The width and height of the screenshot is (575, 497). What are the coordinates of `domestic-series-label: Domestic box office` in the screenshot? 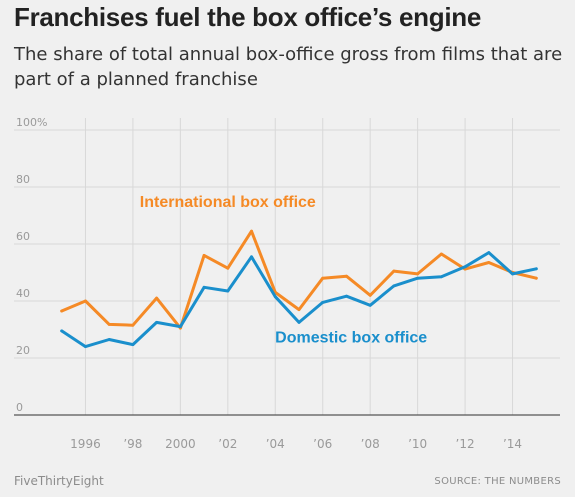 It's located at (351, 337).